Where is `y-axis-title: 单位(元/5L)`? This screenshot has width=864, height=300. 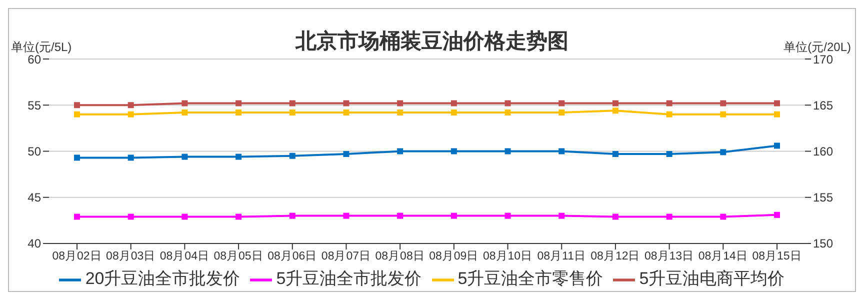
y-axis-title: 单位(元/5L) is located at coordinates (41, 47).